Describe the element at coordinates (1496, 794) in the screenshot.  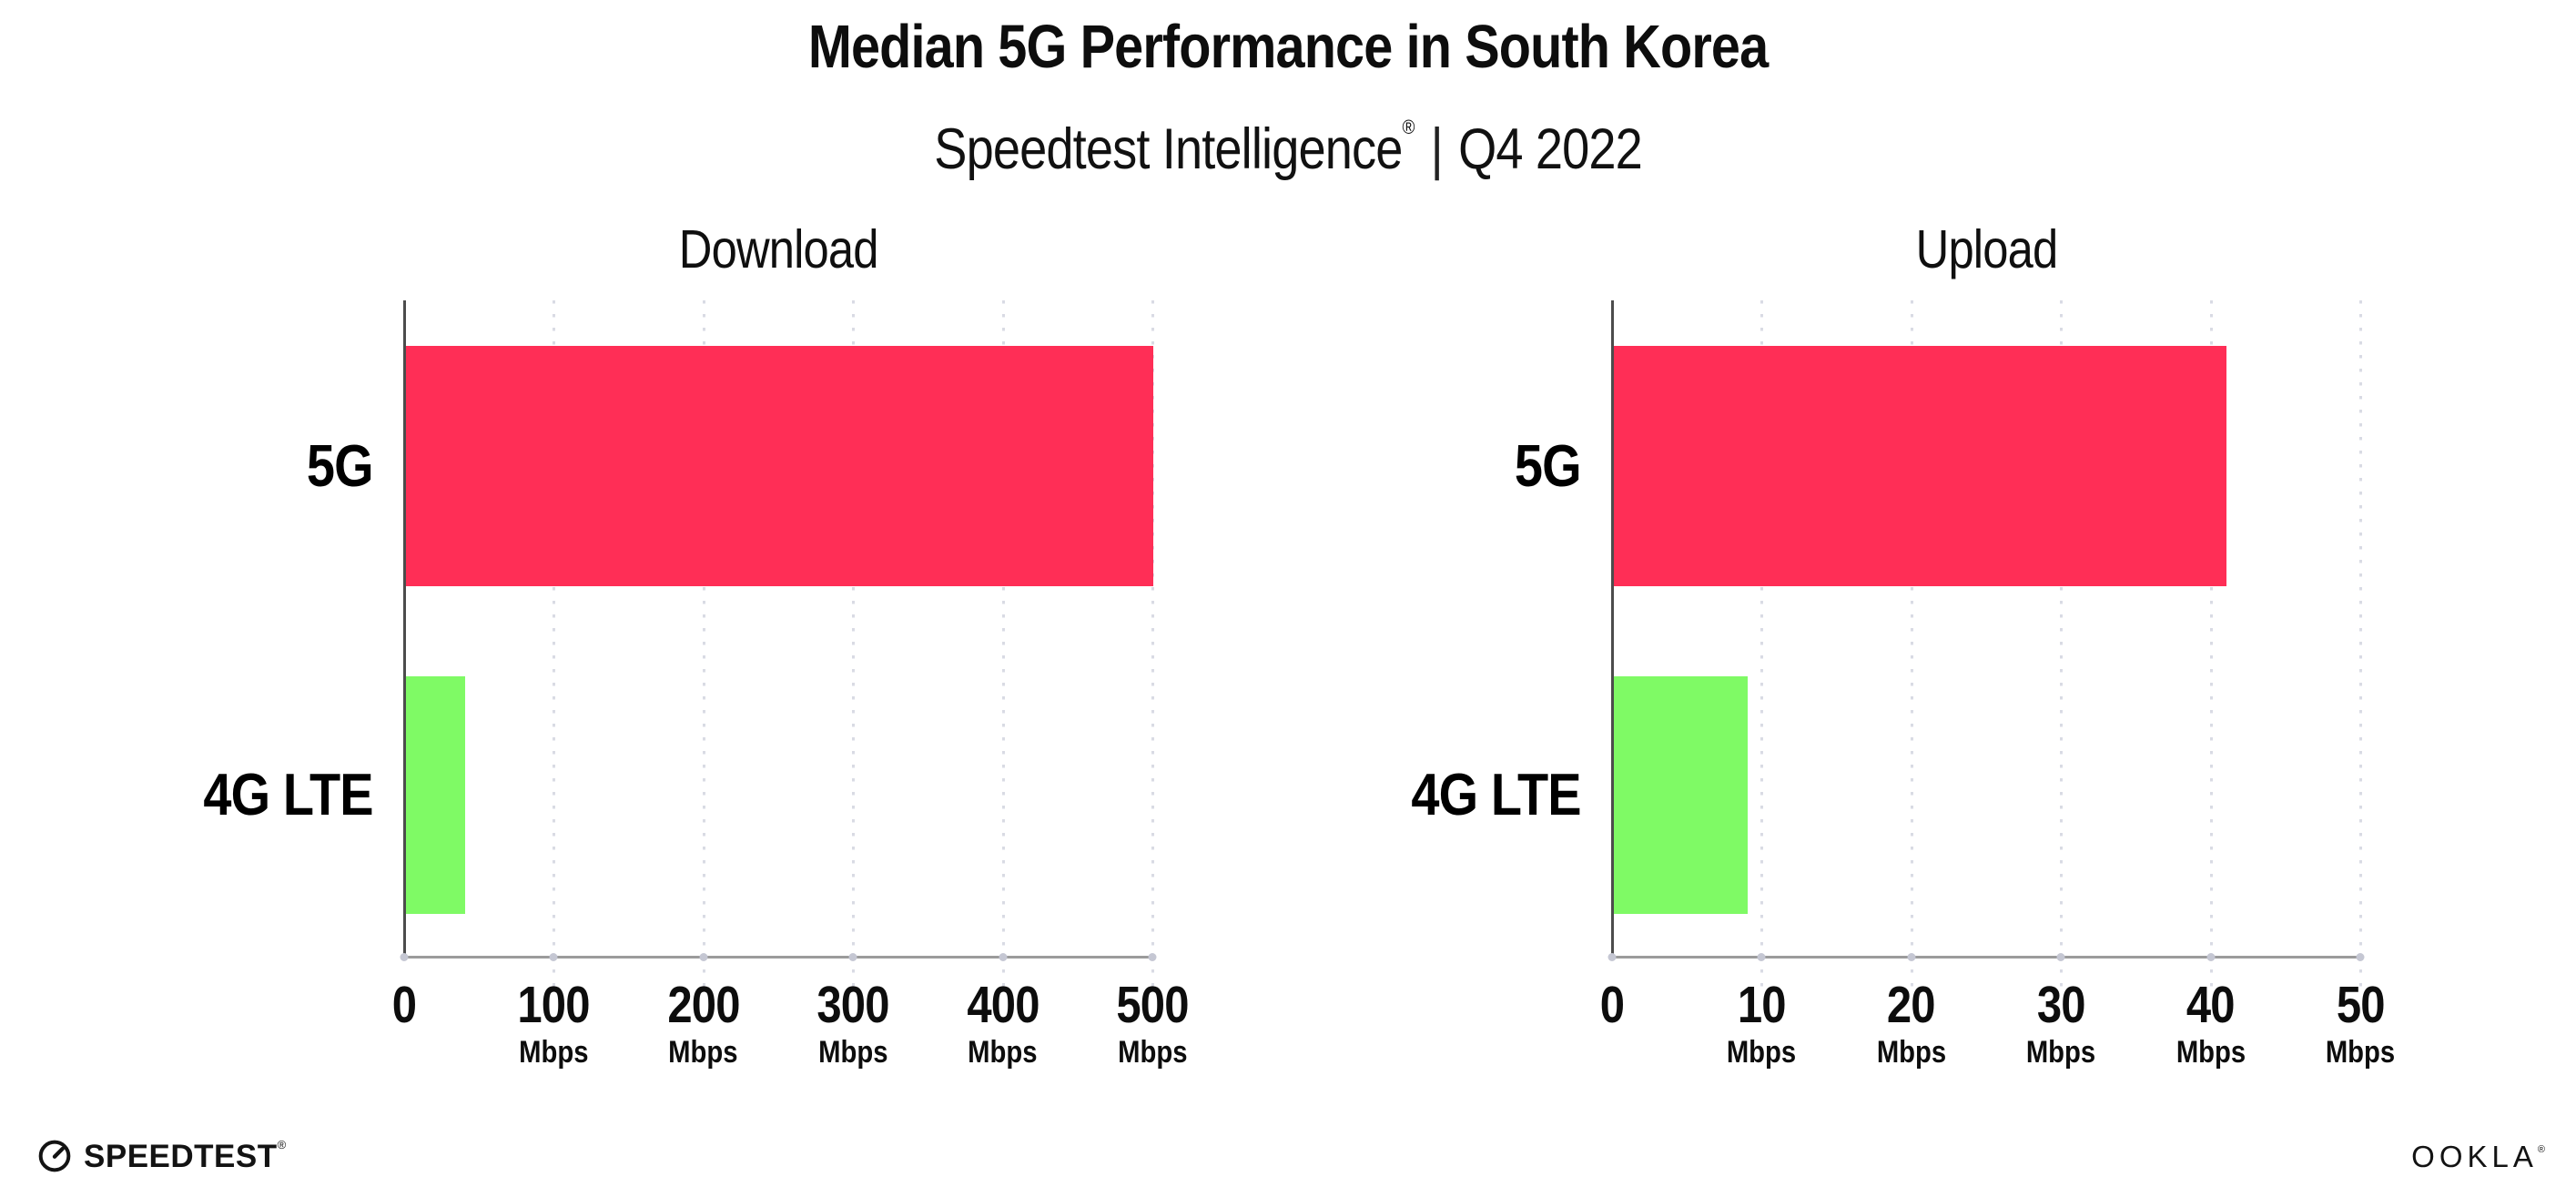
I see `upload-category-4g-lte-label: 4G LTE` at that location.